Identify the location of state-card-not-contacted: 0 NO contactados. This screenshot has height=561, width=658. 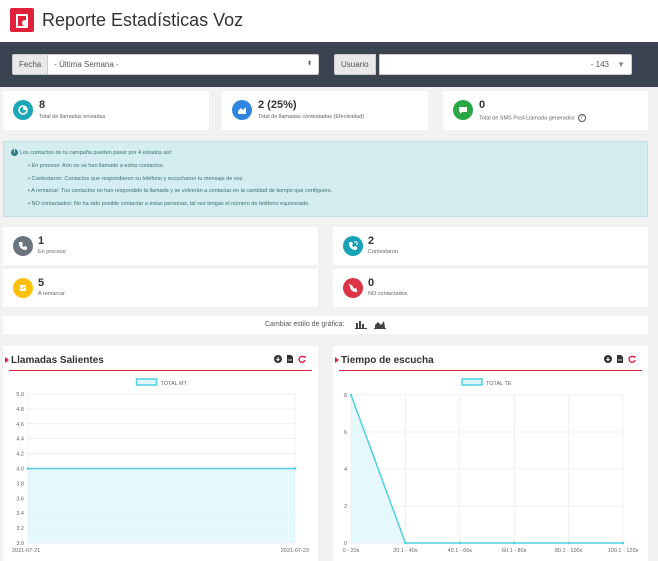
(490, 288).